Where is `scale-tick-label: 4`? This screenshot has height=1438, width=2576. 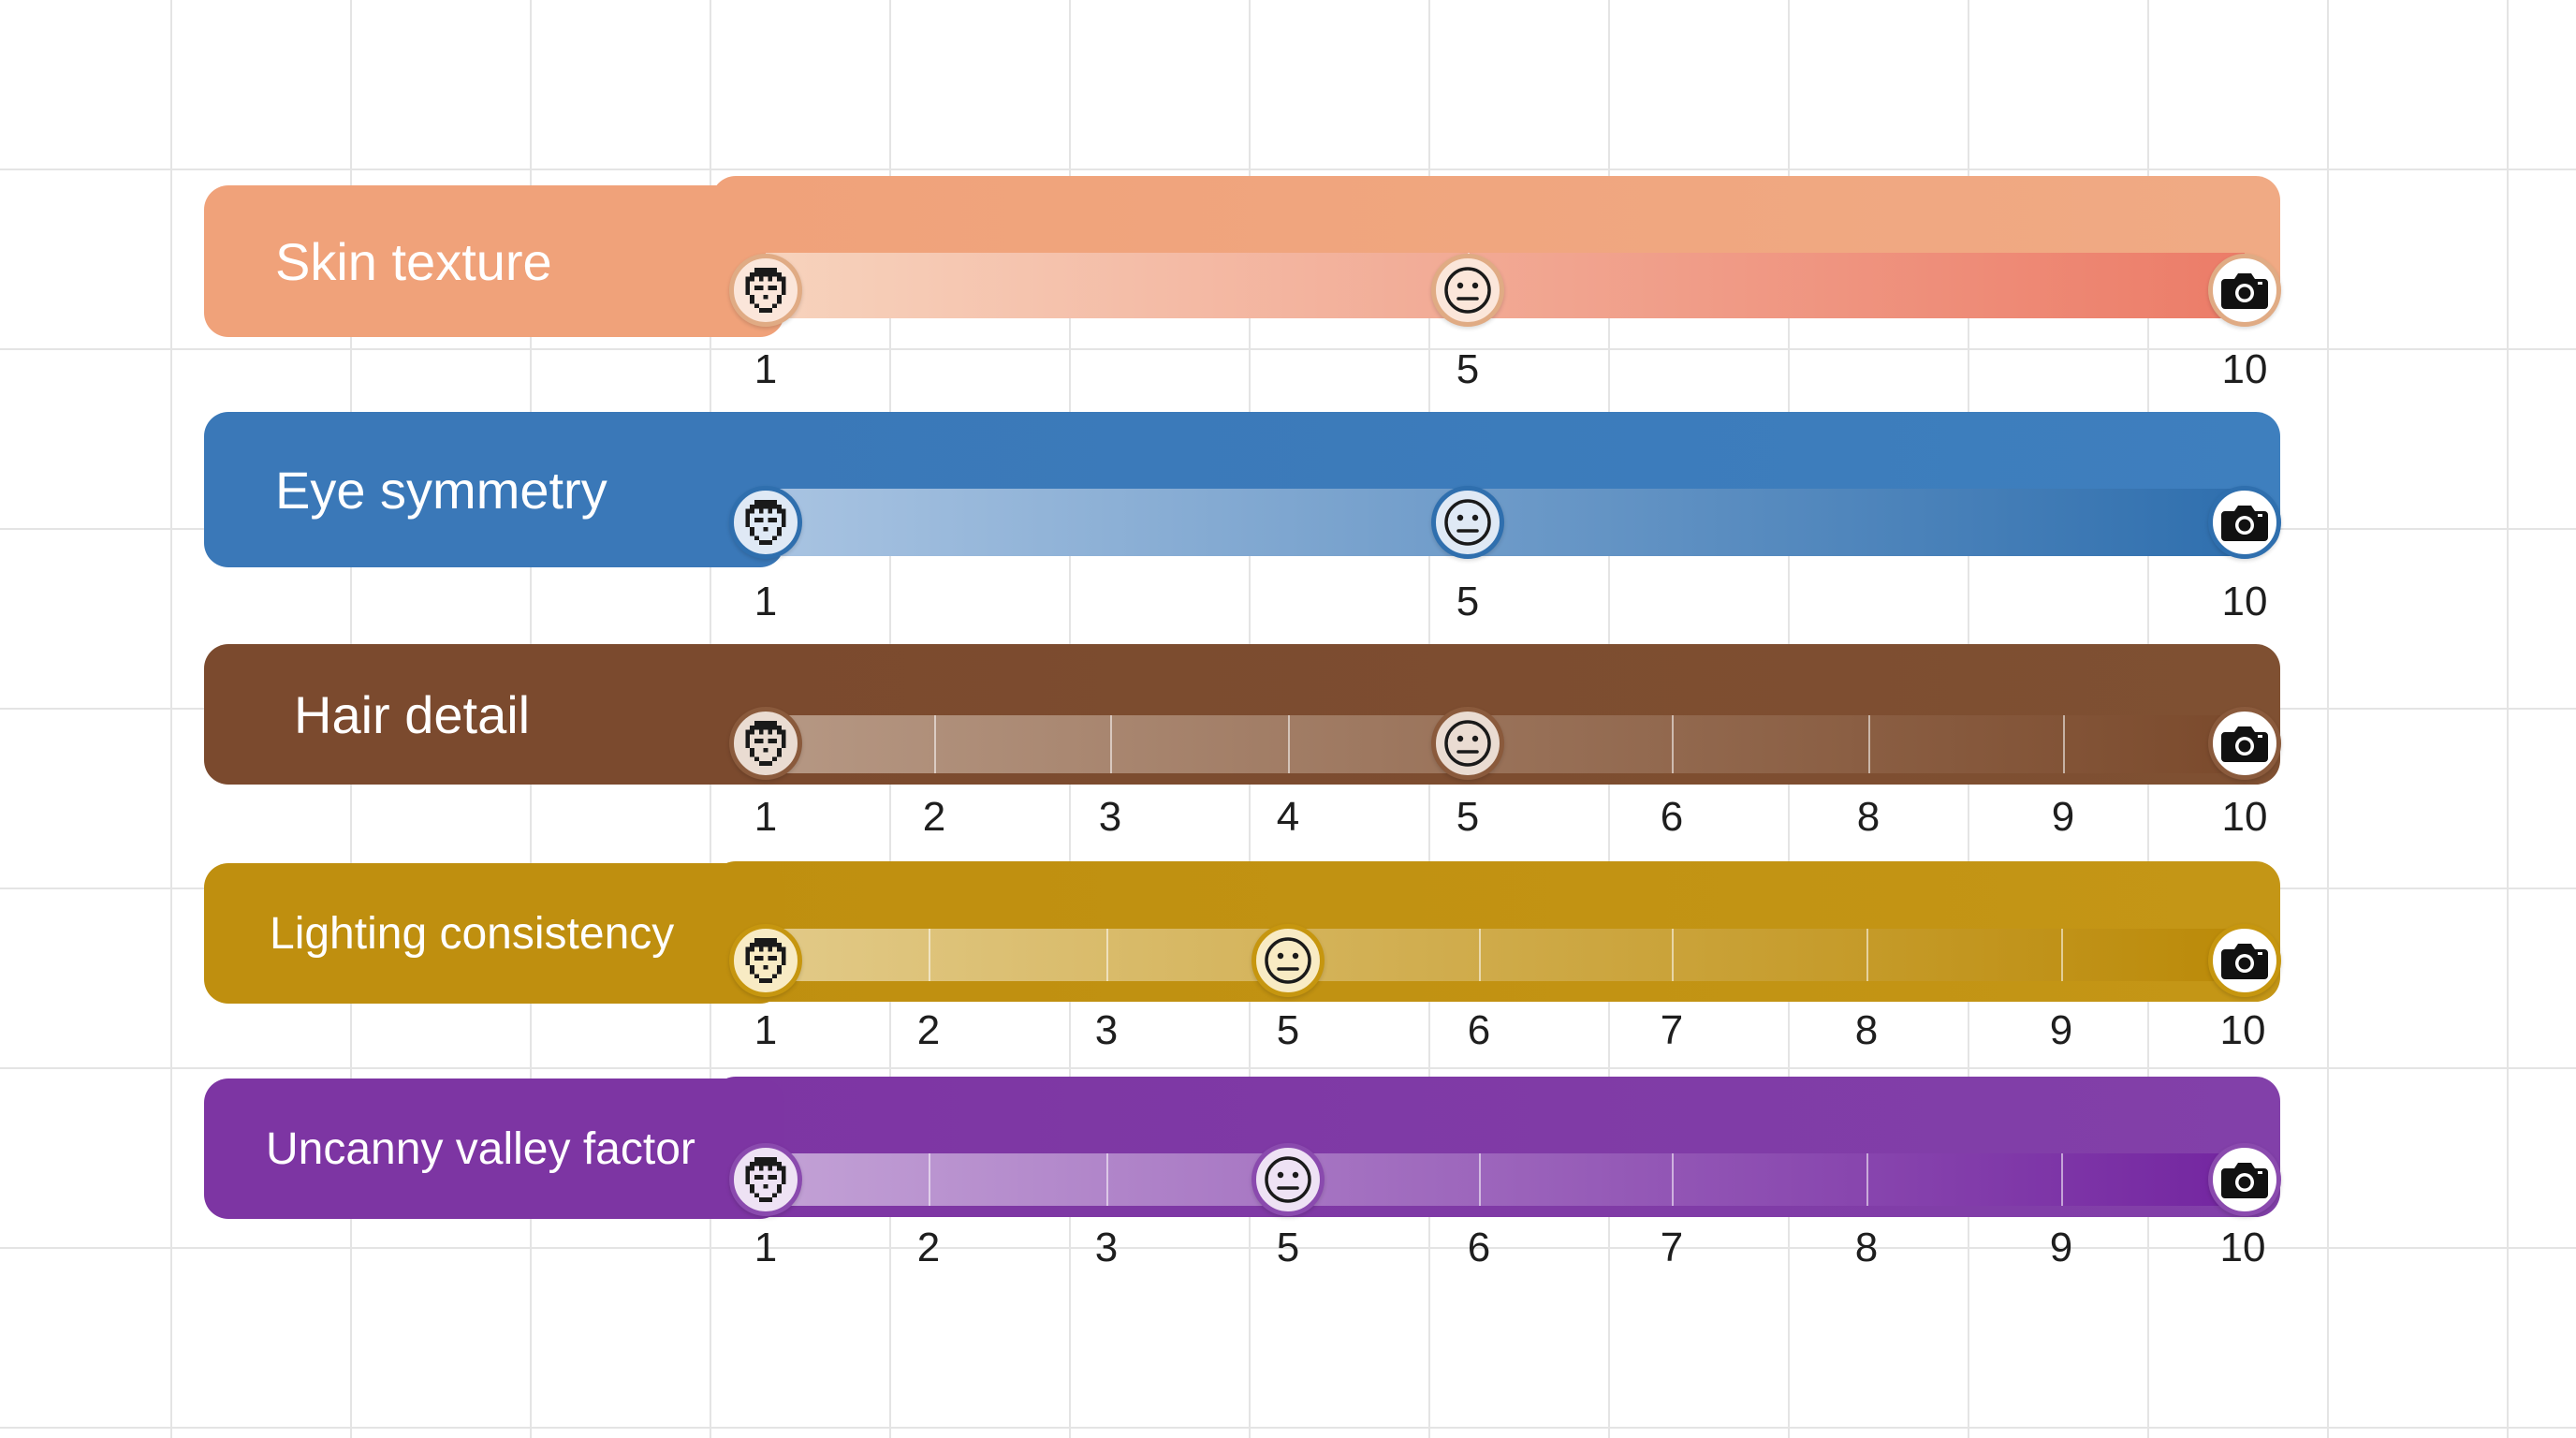
scale-tick-label: 4 is located at coordinates (1288, 817).